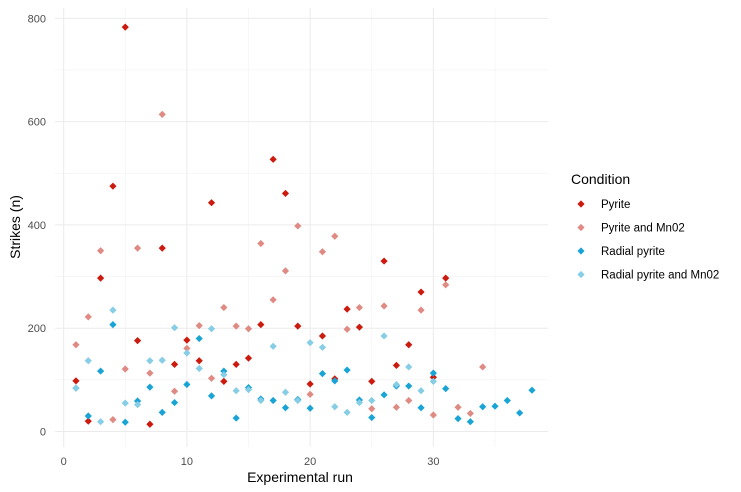 The width and height of the screenshot is (741, 492). Describe the element at coordinates (15, 227) in the screenshot. I see `y-axis-title: Strikes (n)` at that location.